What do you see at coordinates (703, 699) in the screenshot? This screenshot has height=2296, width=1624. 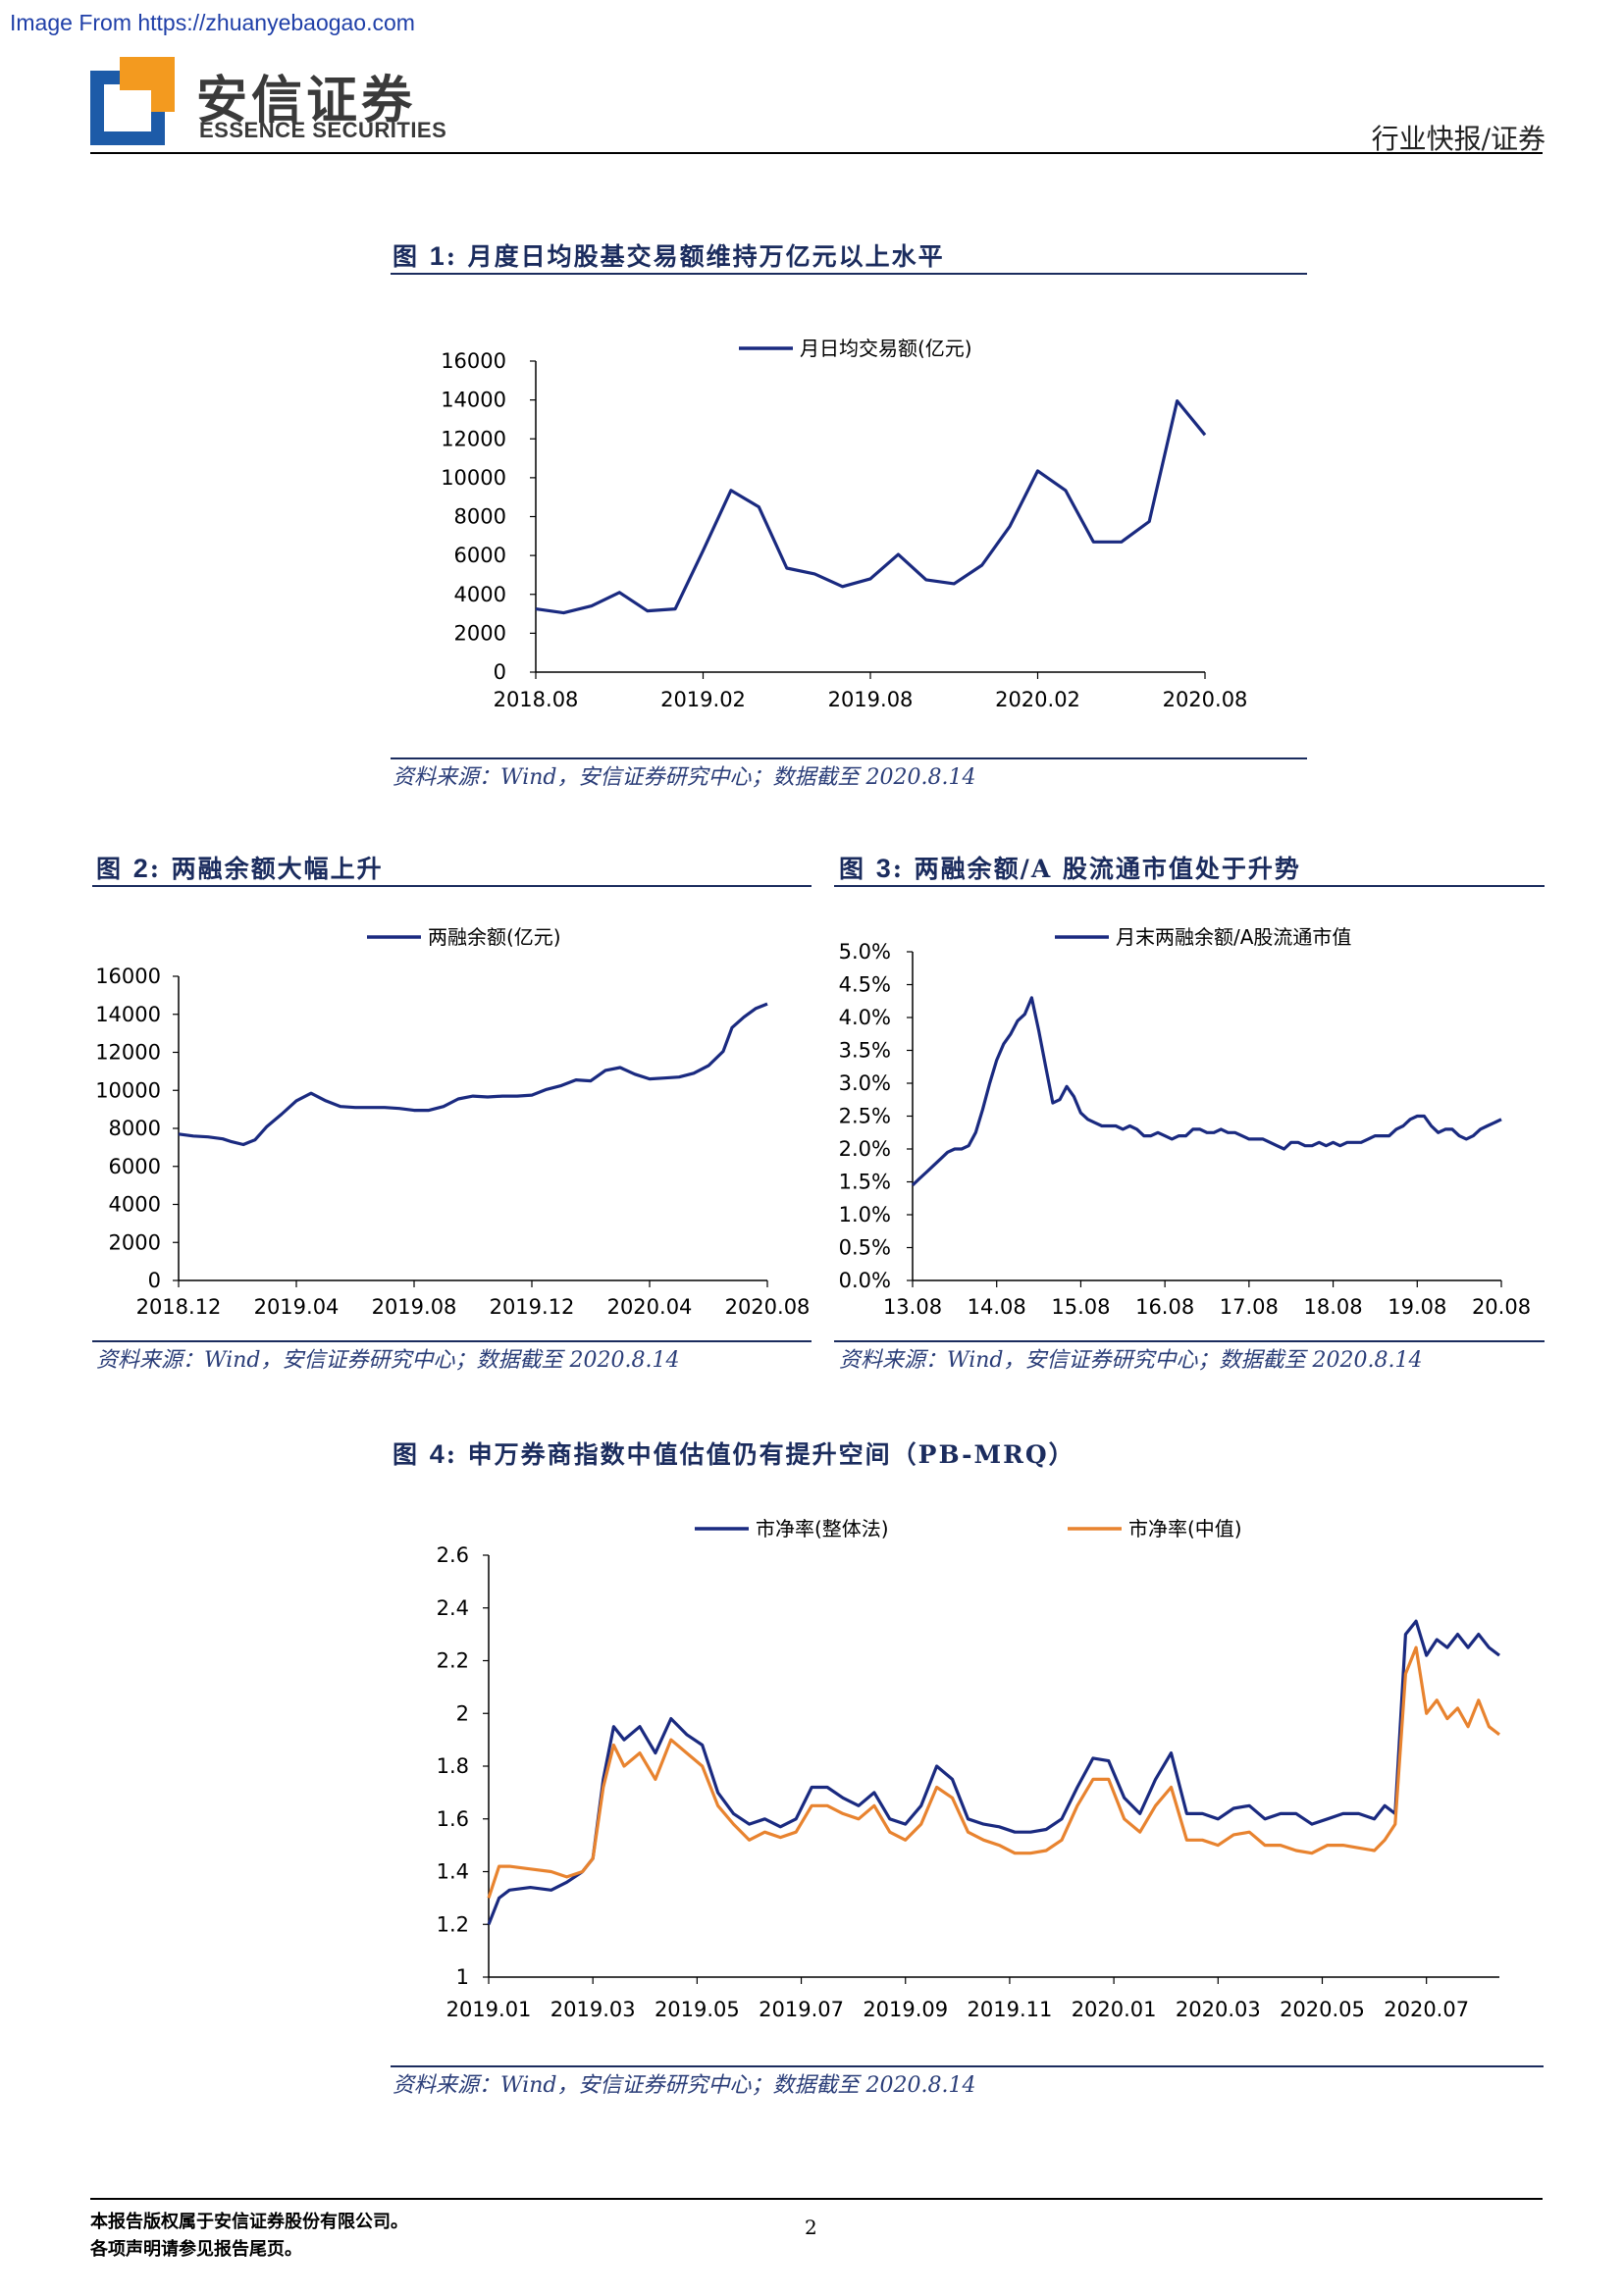 I see `fig1-x-tick-label: 2019.02` at bounding box center [703, 699].